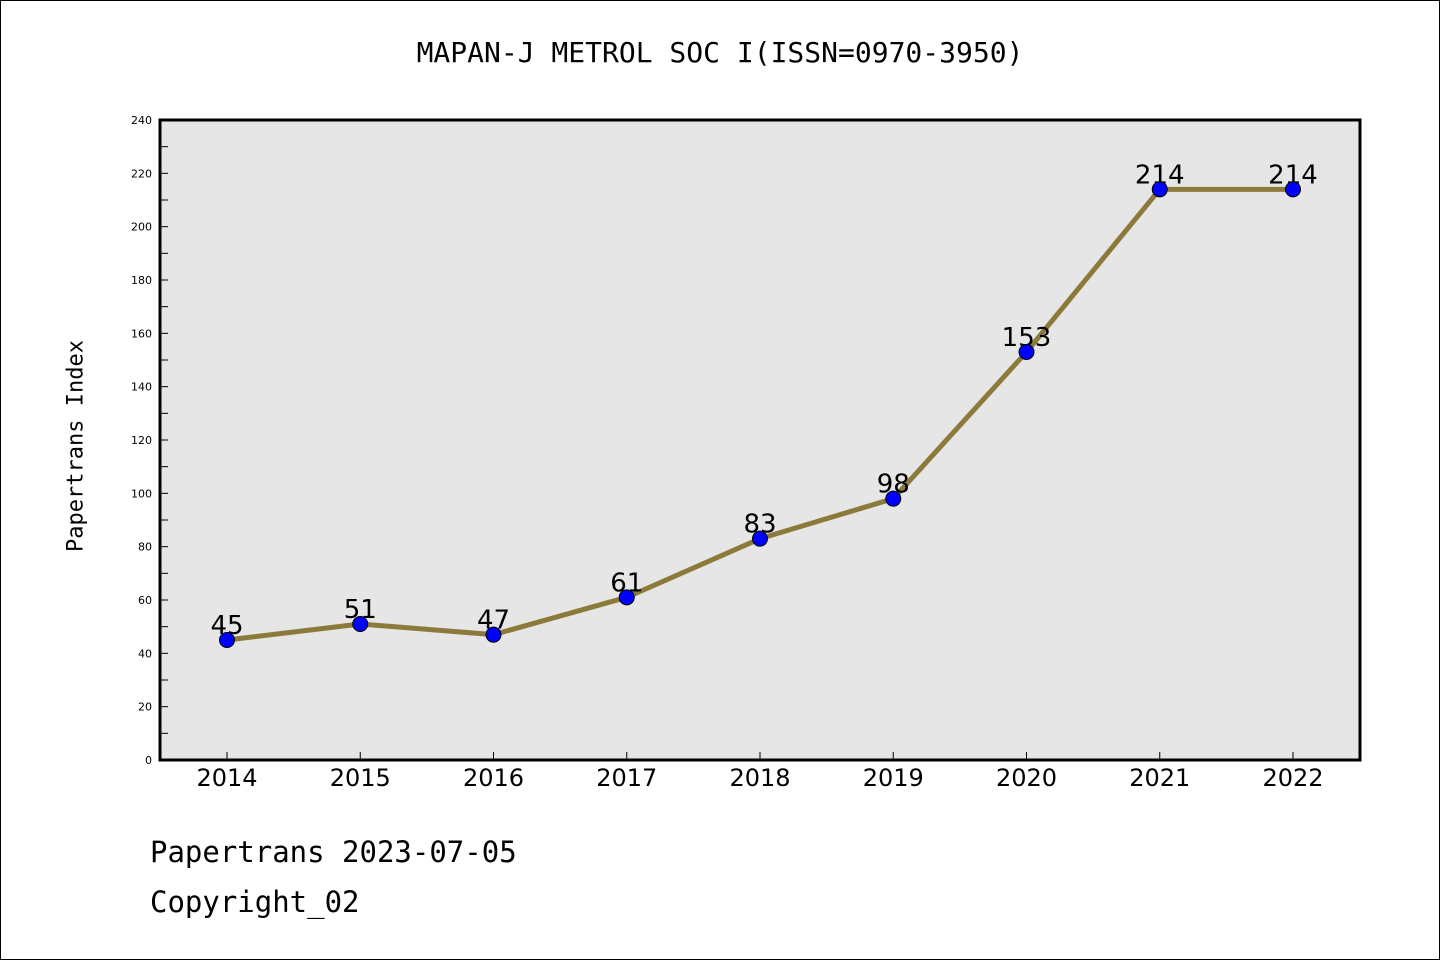 The width and height of the screenshot is (1440, 960). I want to click on y-tick-label: 20, so click(145, 707).